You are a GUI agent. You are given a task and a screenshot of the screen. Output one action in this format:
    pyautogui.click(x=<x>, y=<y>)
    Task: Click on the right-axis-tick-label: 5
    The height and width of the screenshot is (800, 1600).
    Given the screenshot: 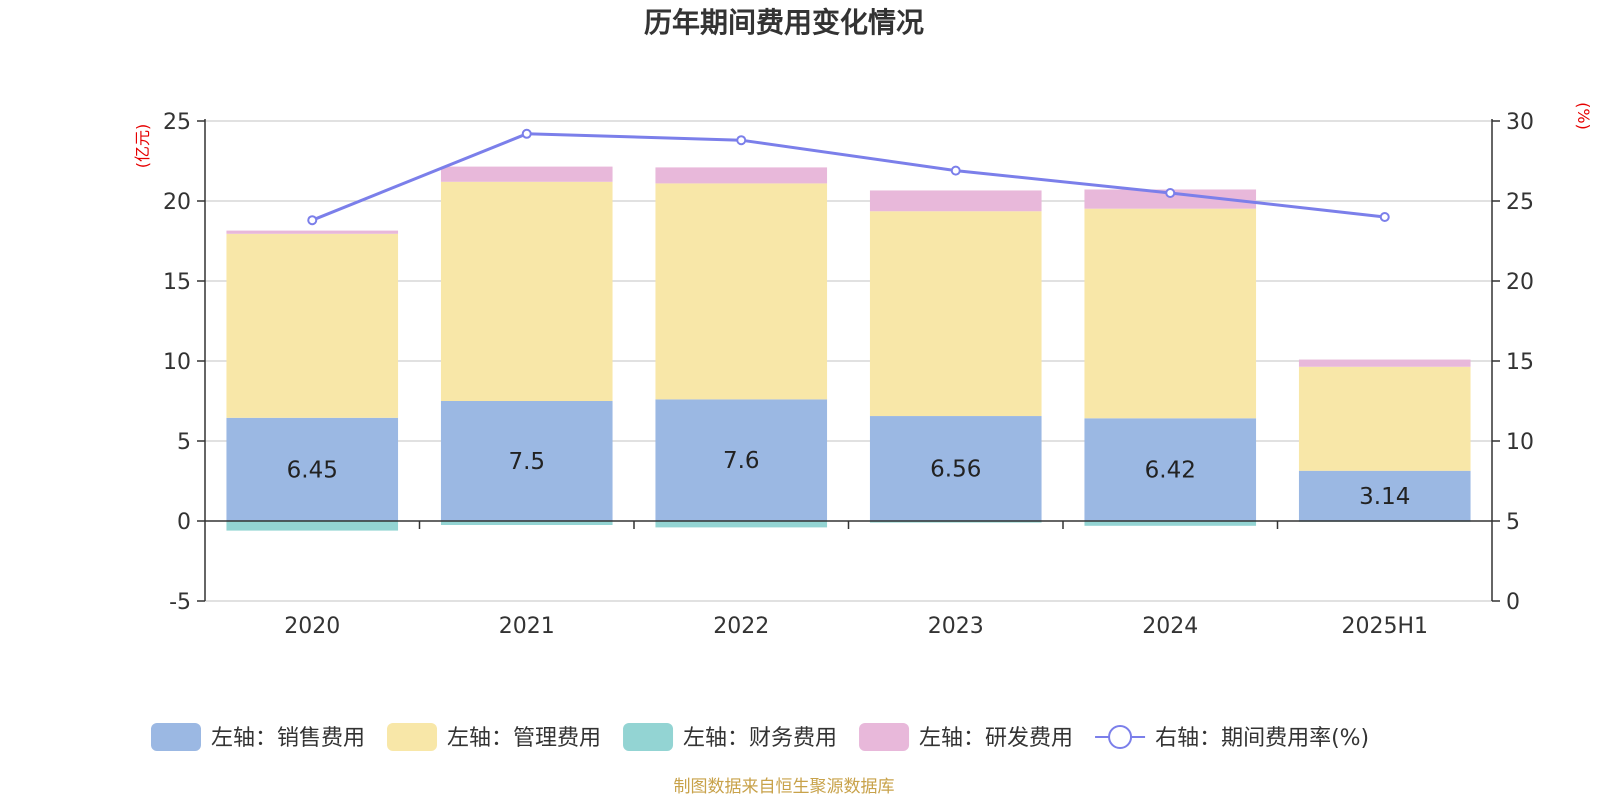 What is the action you would take?
    pyautogui.click(x=1513, y=522)
    